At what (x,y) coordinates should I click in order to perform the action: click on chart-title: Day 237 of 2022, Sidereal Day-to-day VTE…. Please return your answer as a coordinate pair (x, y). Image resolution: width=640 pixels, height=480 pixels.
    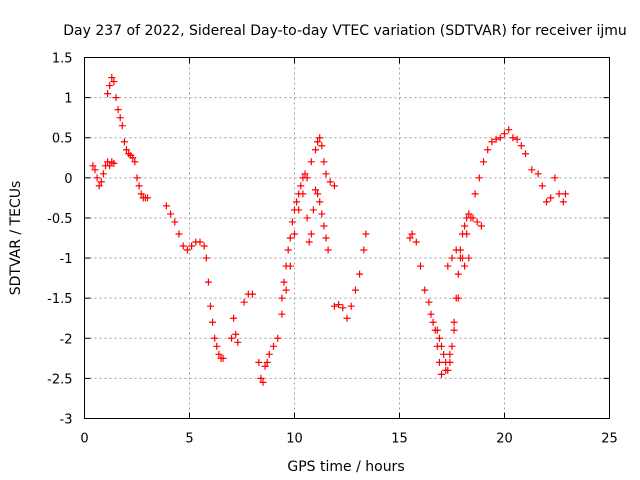
    Looking at the image, I should click on (345, 31).